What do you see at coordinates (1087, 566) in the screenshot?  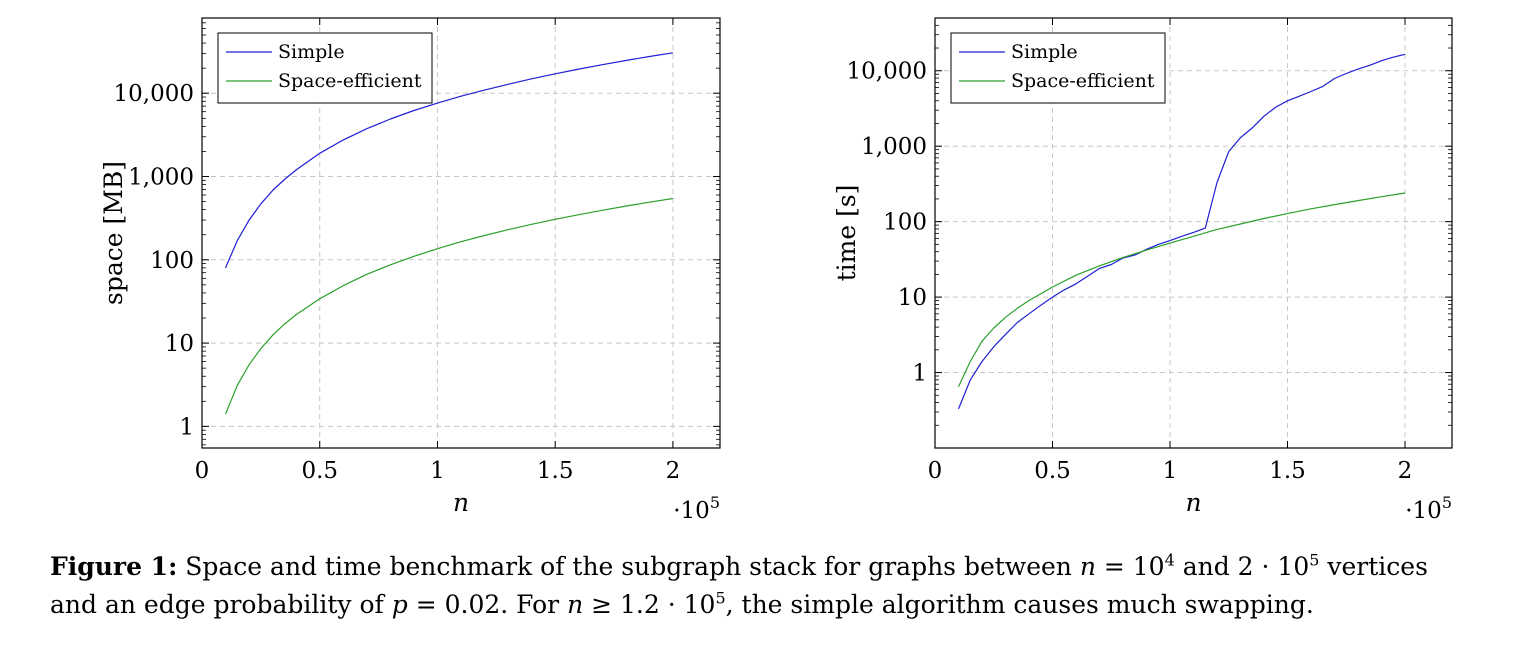 I see `caption-n-var: n` at bounding box center [1087, 566].